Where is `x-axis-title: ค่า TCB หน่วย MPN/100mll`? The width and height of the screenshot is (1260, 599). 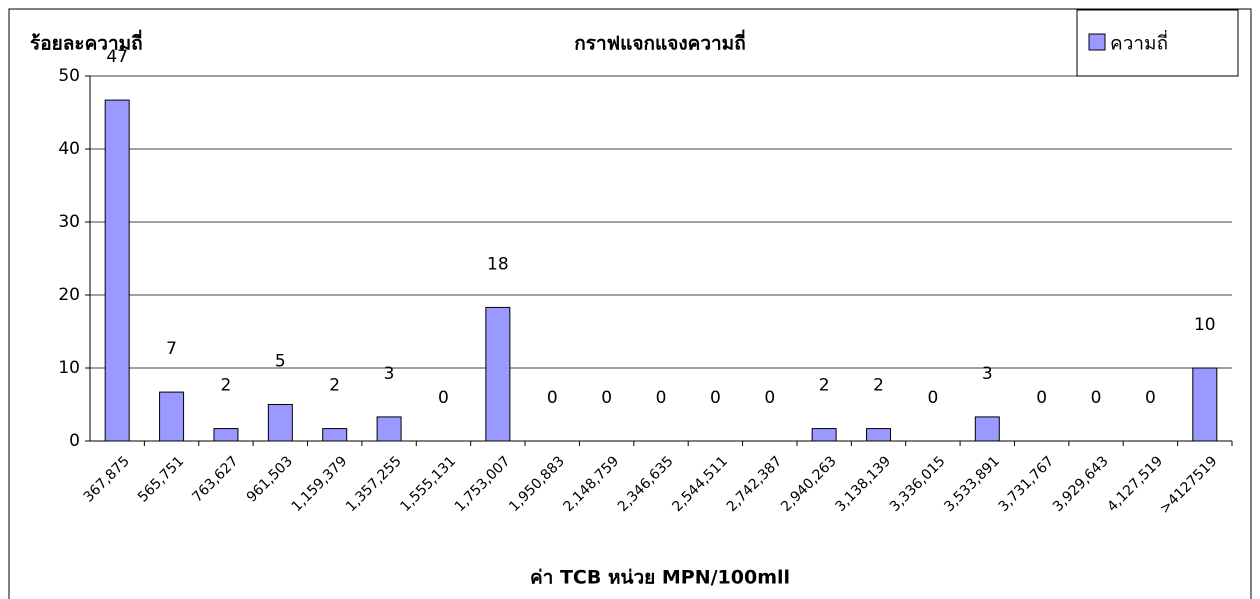
x-axis-title: ค่า TCB หน่วย MPN/100mll is located at coordinates (660, 578).